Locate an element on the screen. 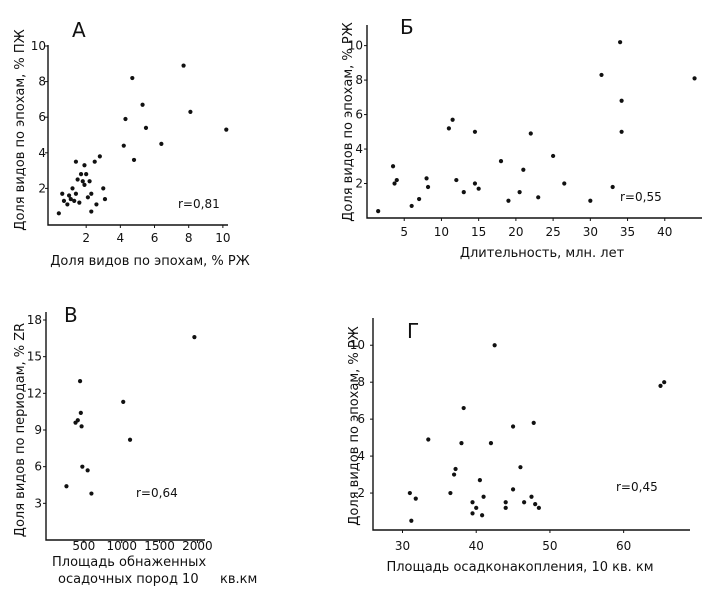 The height and width of the screenshot is (592, 712). x-tick-label: 60 is located at coordinates (623, 546).